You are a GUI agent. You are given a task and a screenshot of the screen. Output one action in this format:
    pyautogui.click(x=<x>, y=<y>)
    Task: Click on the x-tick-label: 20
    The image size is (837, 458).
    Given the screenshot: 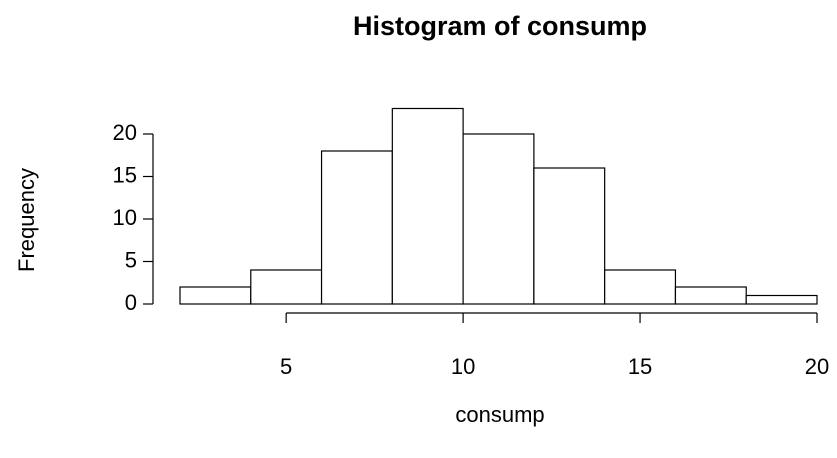 What is the action you would take?
    pyautogui.click(x=817, y=366)
    